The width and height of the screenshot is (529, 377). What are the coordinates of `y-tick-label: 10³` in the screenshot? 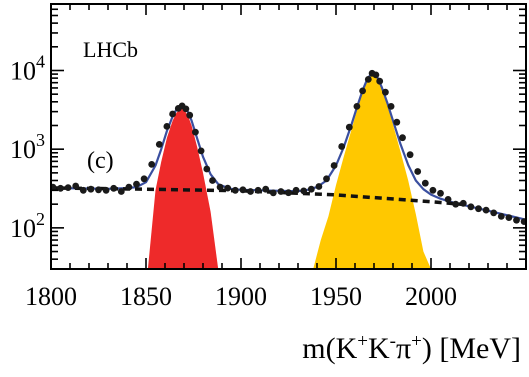 It's located at (27, 147).